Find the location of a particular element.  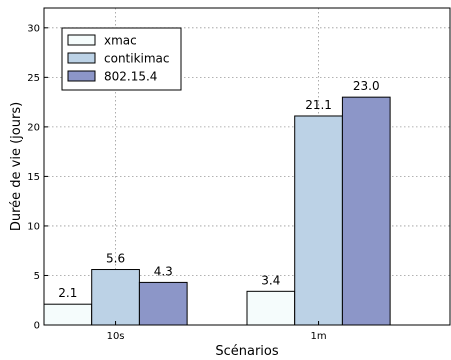

legend: xmac contikimac 802.15.4 is located at coordinates (121, 59).